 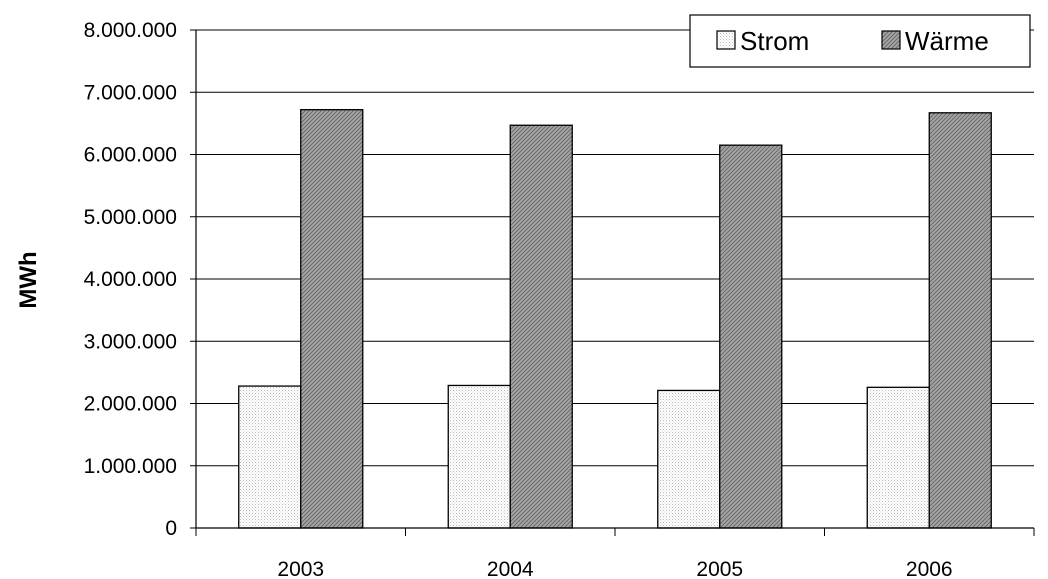 What do you see at coordinates (479, 456) in the screenshot?
I see `bar-strom-2004` at bounding box center [479, 456].